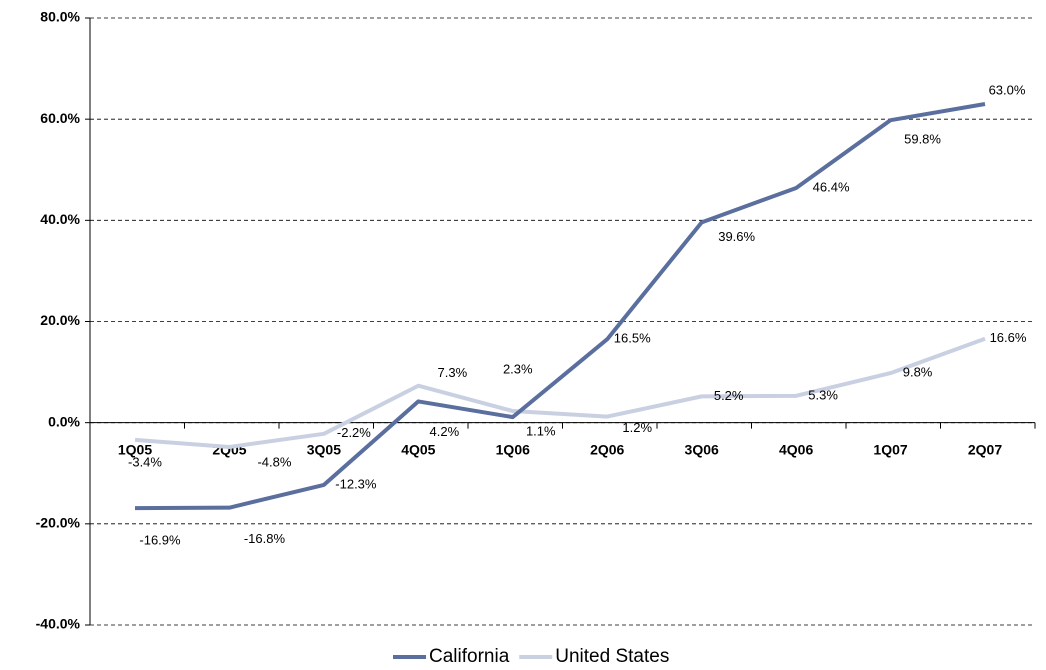 Image resolution: width=1046 pixels, height=670 pixels. I want to click on x-tick-label: 3Q05, so click(324, 449).